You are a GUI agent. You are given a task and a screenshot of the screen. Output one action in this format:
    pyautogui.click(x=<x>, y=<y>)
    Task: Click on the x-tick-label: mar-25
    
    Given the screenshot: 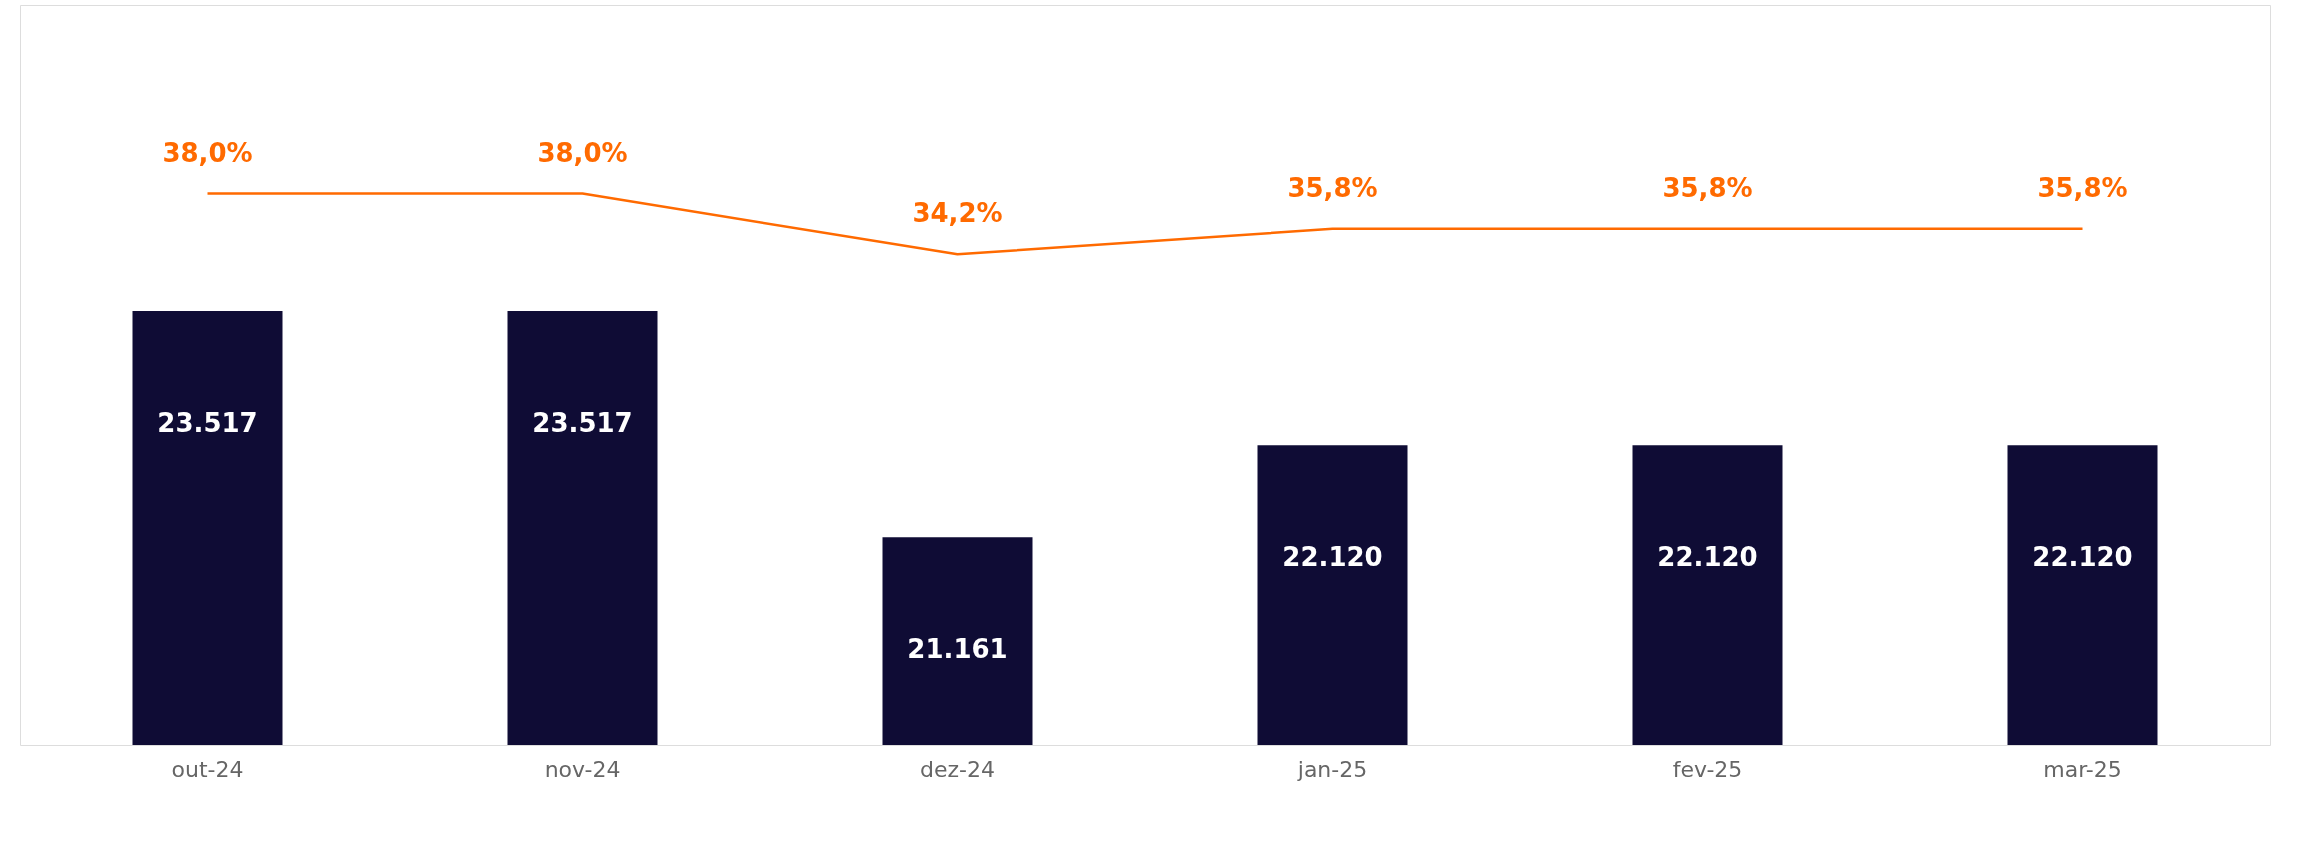 What is the action you would take?
    pyautogui.click(x=2082, y=769)
    